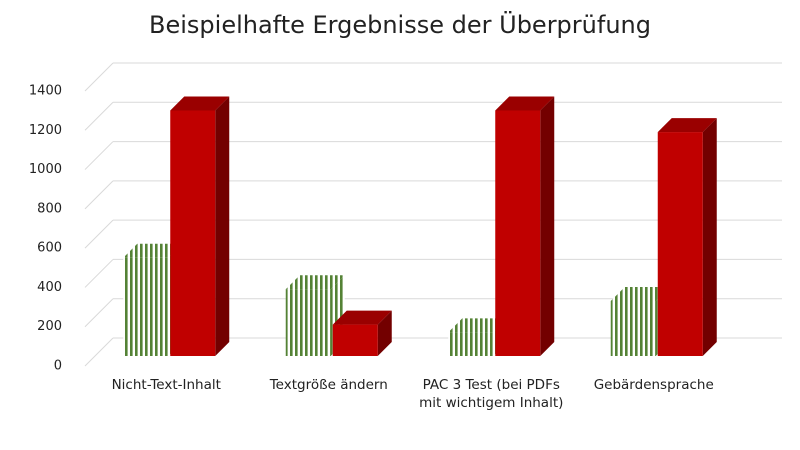  I want to click on x-tick-label: Textgröße ändern, so click(328, 385).